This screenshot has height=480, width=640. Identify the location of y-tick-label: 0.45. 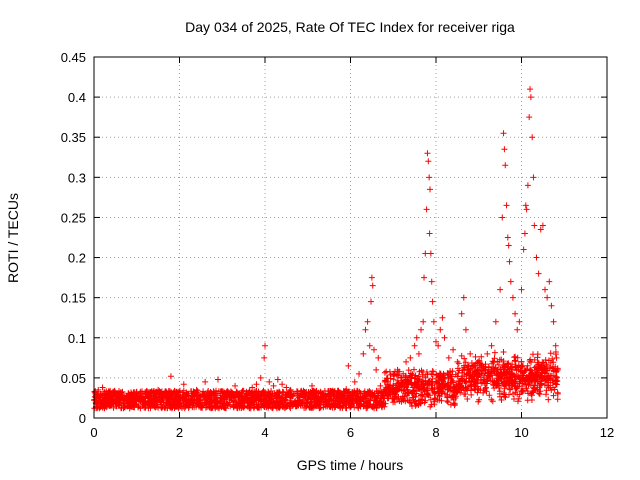
(73, 57).